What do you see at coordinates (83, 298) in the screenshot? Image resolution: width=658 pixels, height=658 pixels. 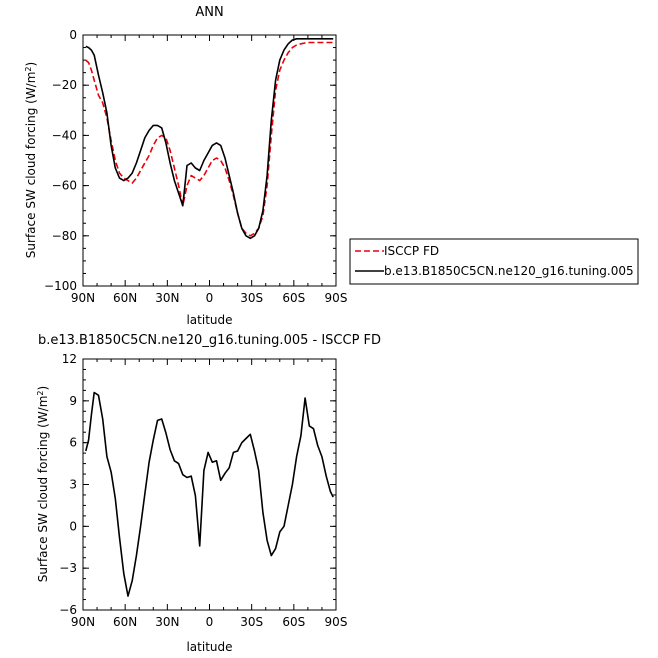 I see `top-x-tick-label: 90N` at bounding box center [83, 298].